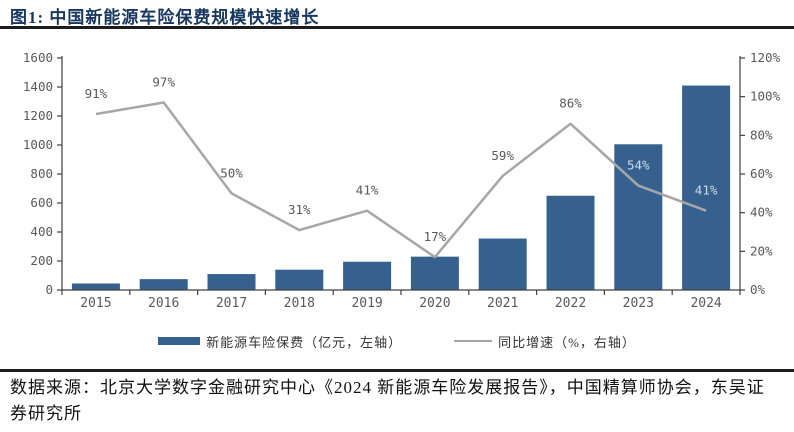 This screenshot has width=794, height=432. I want to click on left-axis-tick-label: 1400, so click(38, 86).